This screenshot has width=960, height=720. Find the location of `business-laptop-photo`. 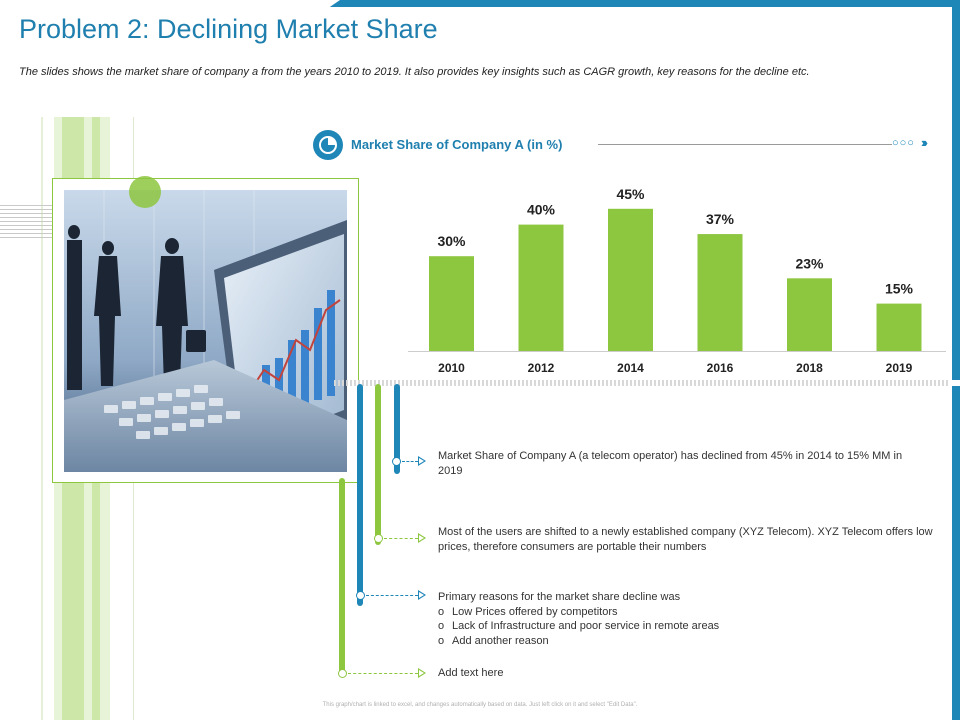

business-laptop-photo is located at coordinates (205, 331).